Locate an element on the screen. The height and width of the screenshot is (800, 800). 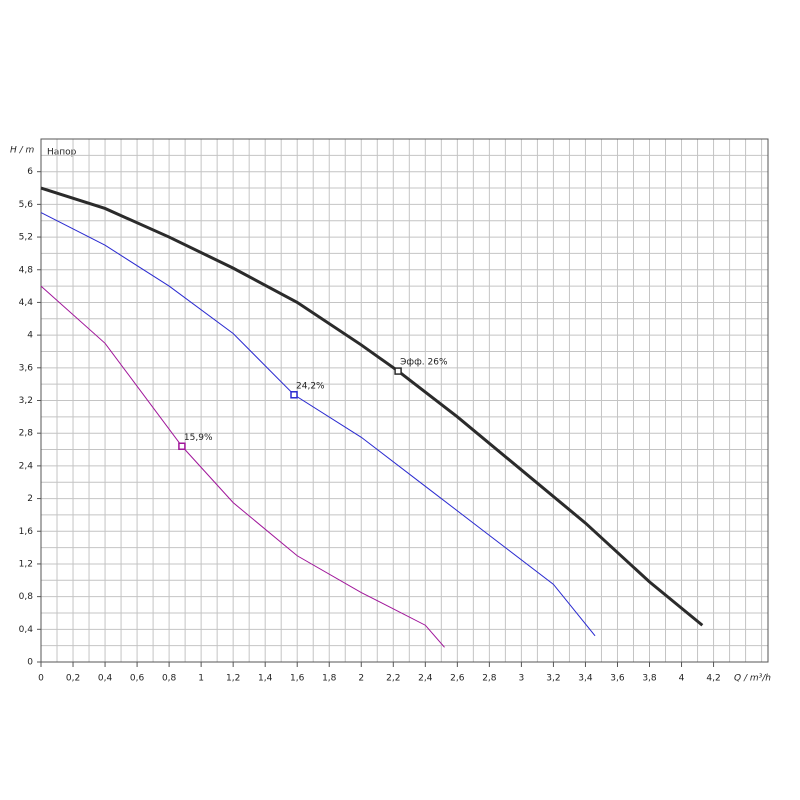
x-tick-label: 3,2 is located at coordinates (553, 679).